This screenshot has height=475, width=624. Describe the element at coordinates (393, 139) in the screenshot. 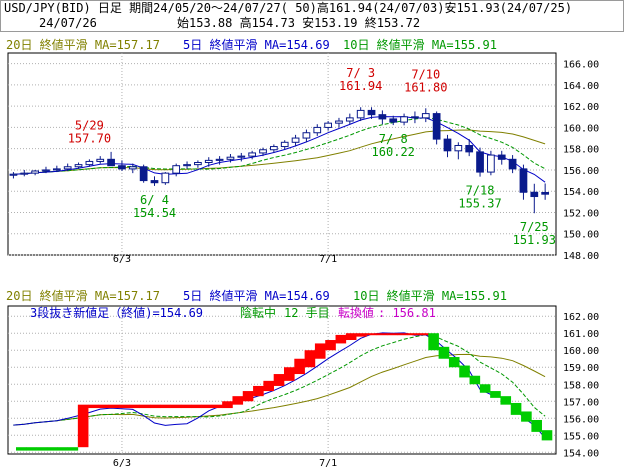

I see `annotation-date: 7/ 8` at that location.